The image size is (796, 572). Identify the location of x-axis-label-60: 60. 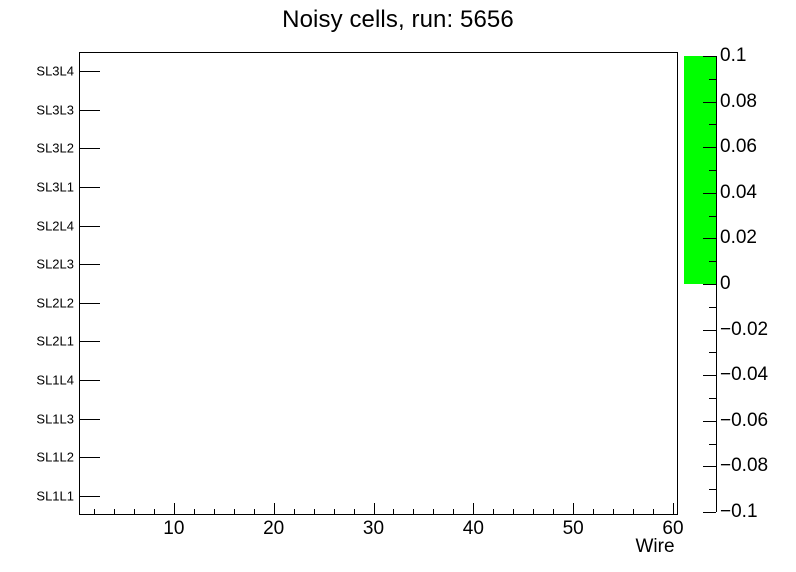
(673, 528).